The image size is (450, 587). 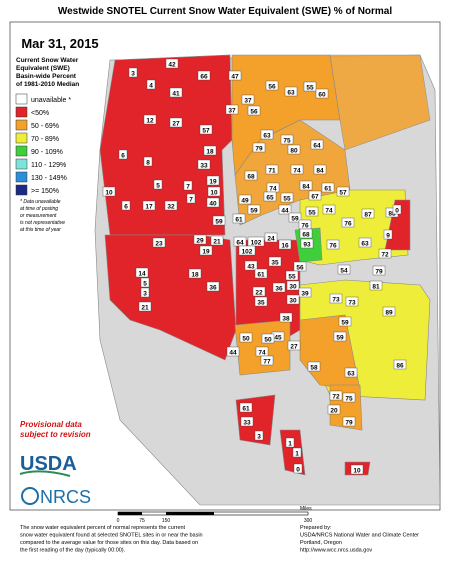 I want to click on basin-label: 60, so click(x=322, y=95).